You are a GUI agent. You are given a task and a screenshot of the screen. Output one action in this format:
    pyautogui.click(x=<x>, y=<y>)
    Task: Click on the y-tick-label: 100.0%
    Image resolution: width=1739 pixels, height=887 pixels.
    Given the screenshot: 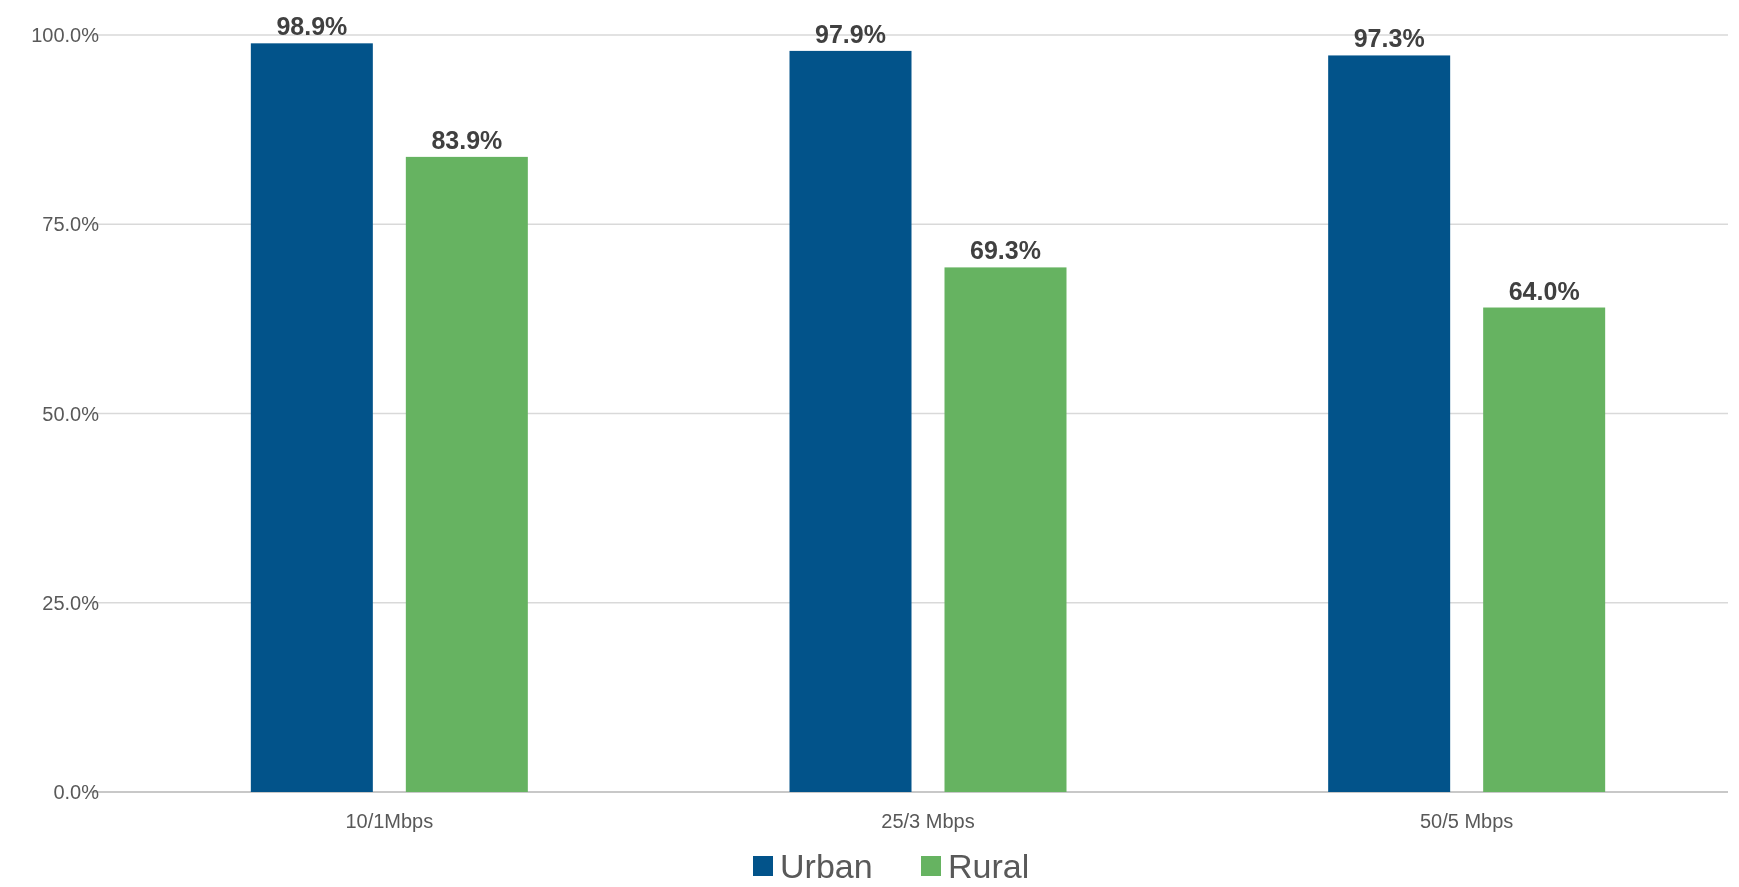 What is the action you would take?
    pyautogui.click(x=65, y=35)
    